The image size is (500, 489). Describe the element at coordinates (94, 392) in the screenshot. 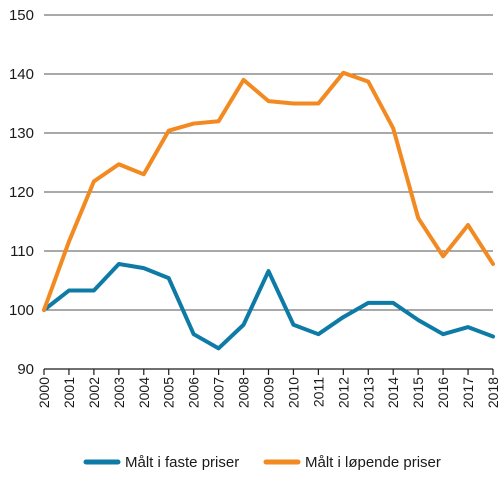

I see `x-tick-label: 2002` at that location.